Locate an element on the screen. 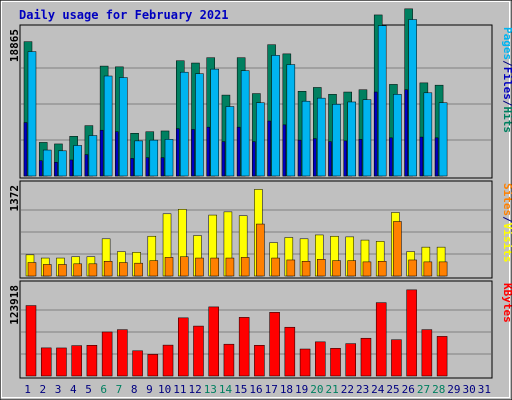 The height and width of the screenshot is (400, 512). x-tick-label-16: 16 is located at coordinates (255, 389).